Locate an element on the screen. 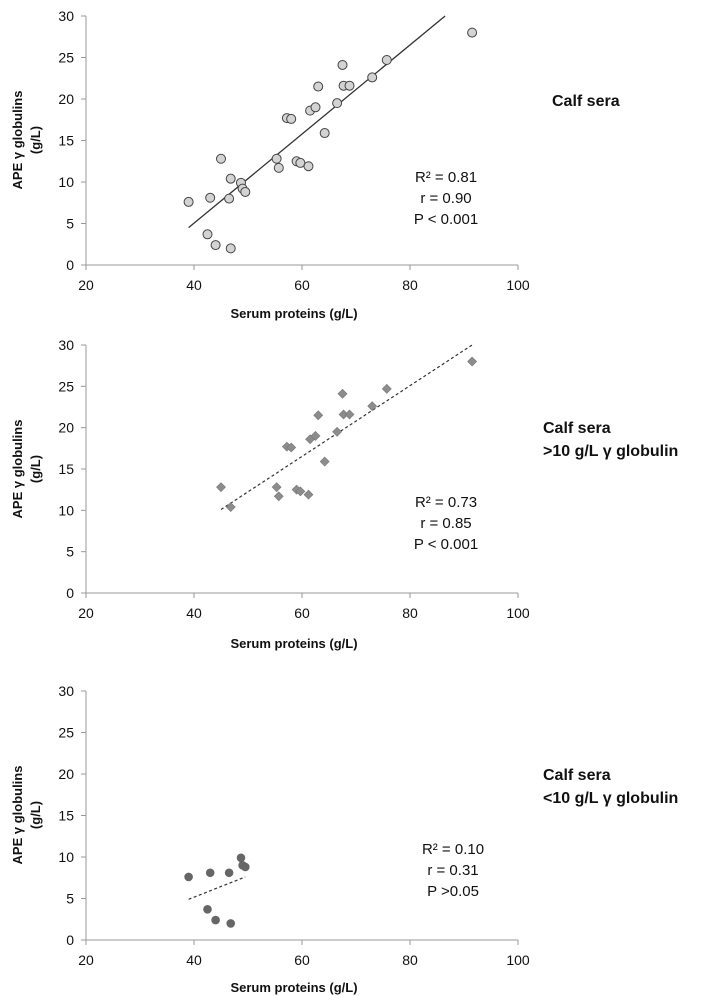 The height and width of the screenshot is (996, 718). stat-line: P >0.05 is located at coordinates (453, 891).